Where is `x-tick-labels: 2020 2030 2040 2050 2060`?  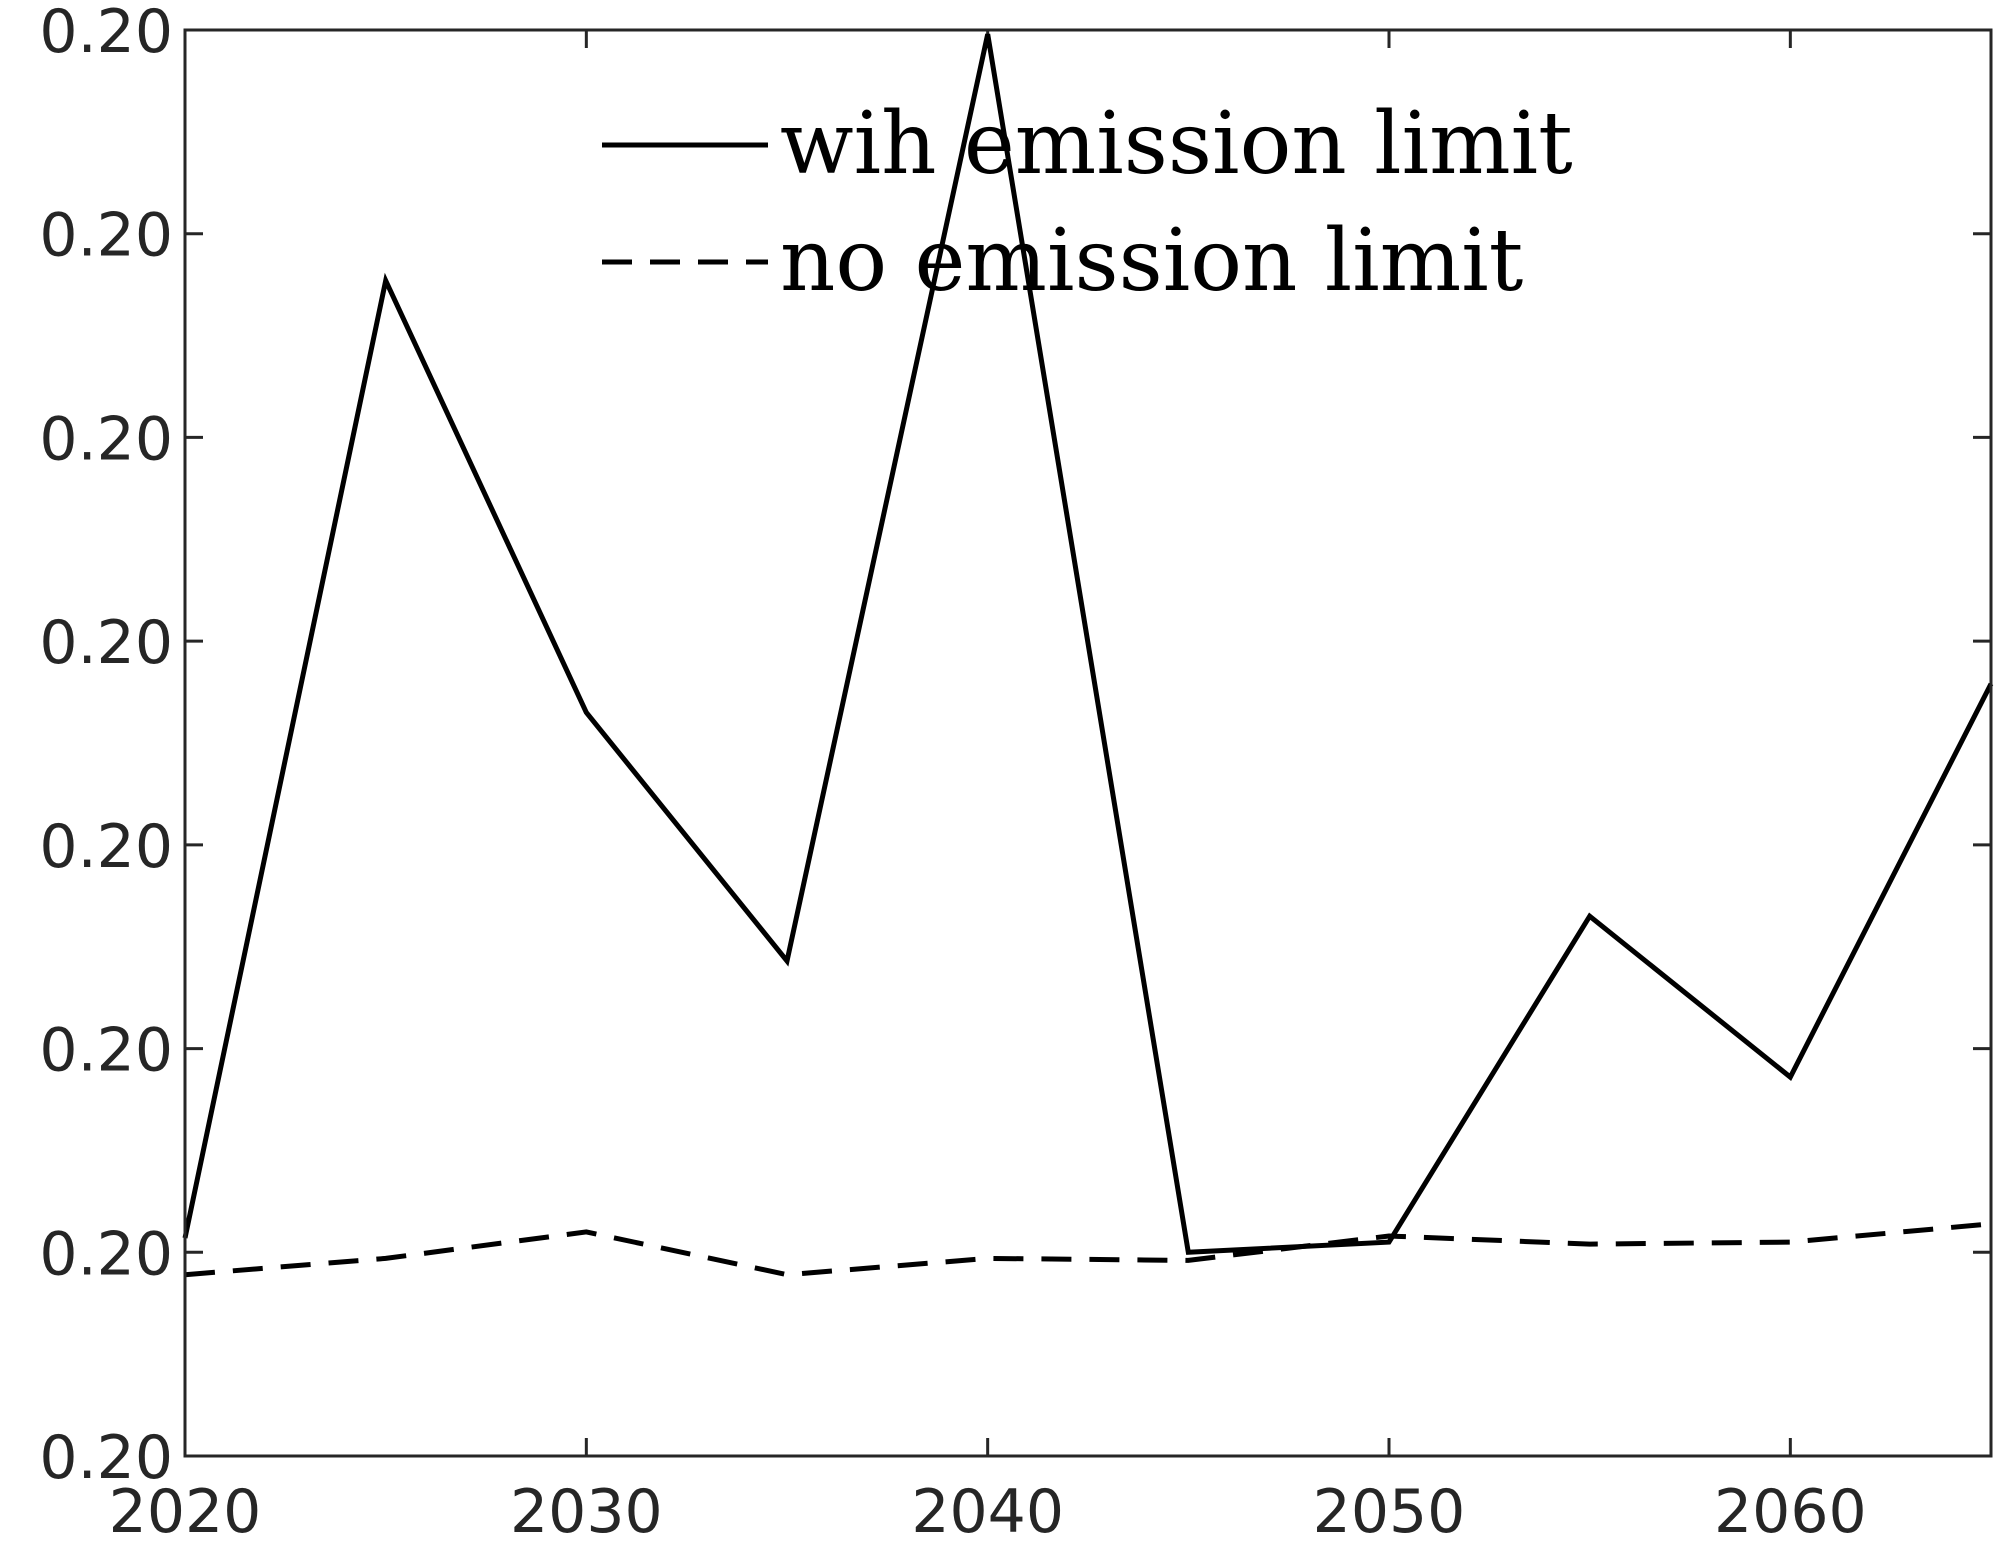 x-tick-labels: 2020 2030 2040 2050 2060 is located at coordinates (988, 1512).